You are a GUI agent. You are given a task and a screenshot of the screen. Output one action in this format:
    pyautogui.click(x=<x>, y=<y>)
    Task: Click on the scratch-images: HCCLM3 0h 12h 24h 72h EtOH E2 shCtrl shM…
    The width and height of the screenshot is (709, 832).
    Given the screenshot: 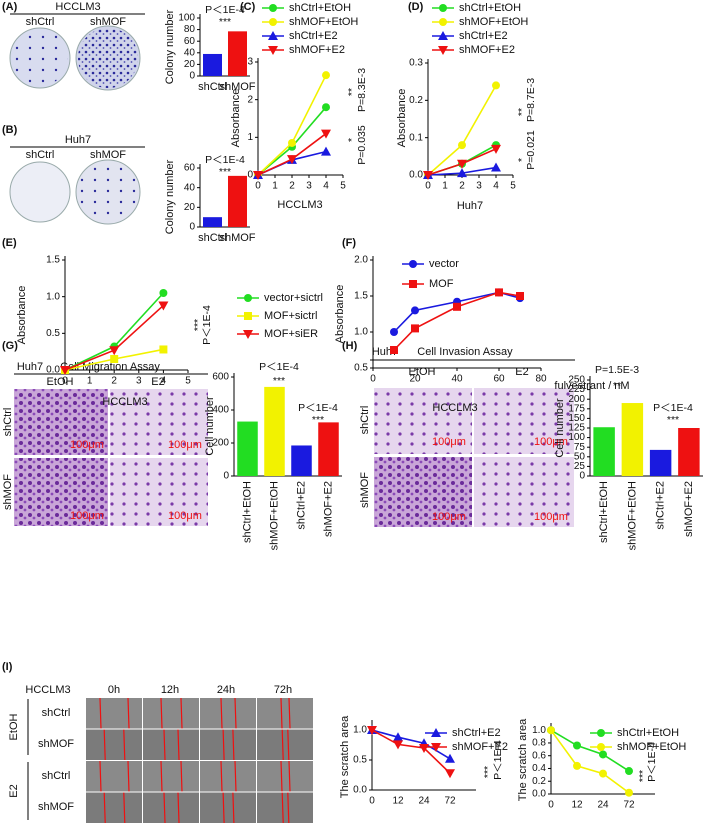 What is the action you would take?
    pyautogui.click(x=160, y=754)
    